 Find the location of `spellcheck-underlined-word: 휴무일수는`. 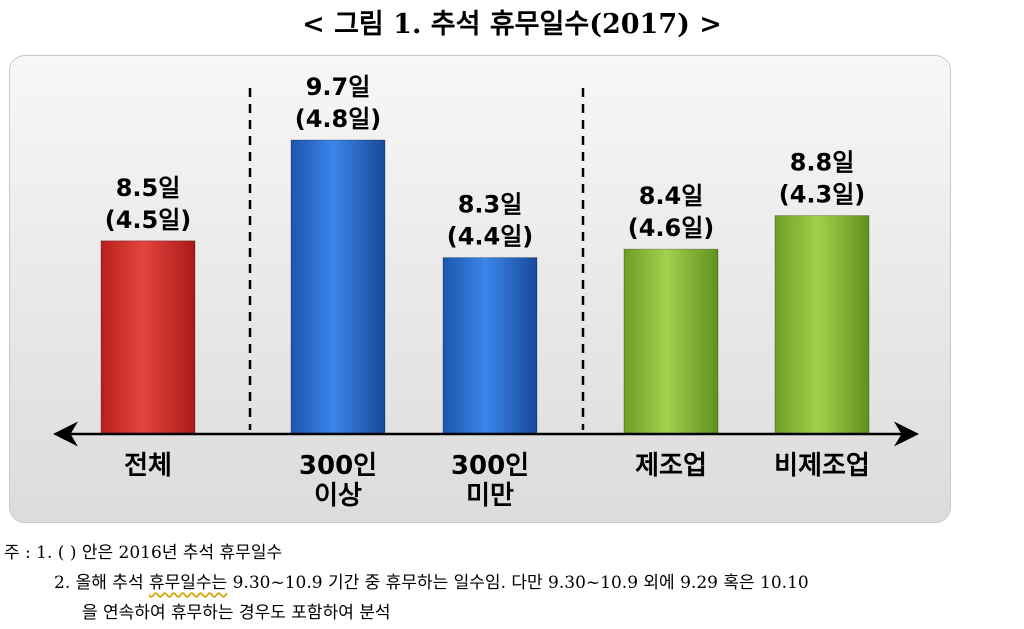

spellcheck-underlined-word: 휴무일수는 is located at coordinates (188, 583).